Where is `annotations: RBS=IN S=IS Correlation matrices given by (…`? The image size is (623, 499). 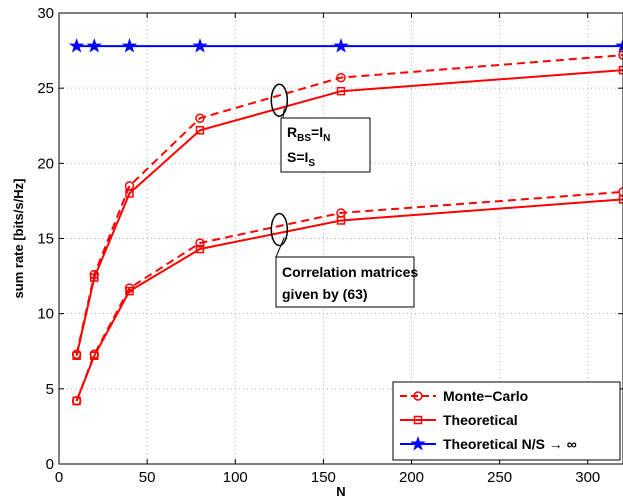 annotations: RBS=IN S=IS Correlation matrices given by (… is located at coordinates (344, 195).